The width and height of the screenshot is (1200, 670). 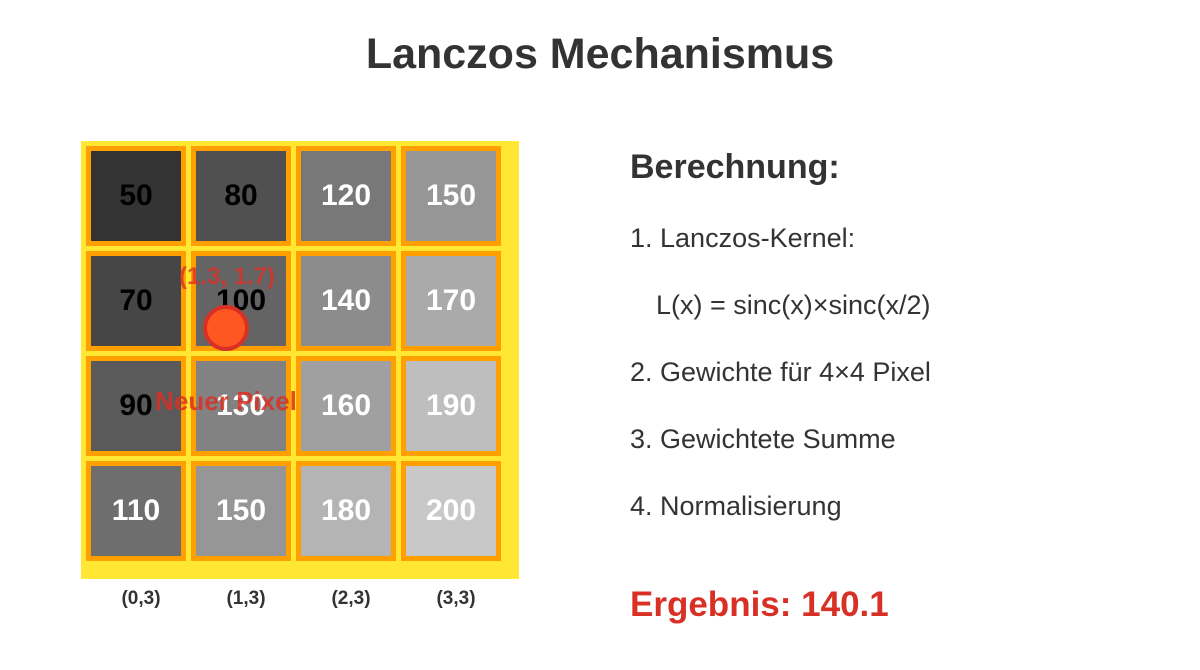 What do you see at coordinates (141, 598) in the screenshot?
I see `column-coord-label: (0,3)` at bounding box center [141, 598].